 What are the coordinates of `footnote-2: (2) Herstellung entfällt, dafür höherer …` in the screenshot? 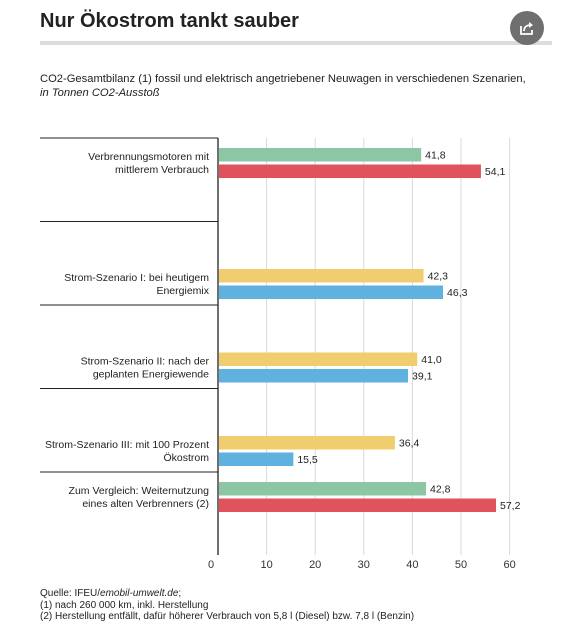 It's located at (227, 616).